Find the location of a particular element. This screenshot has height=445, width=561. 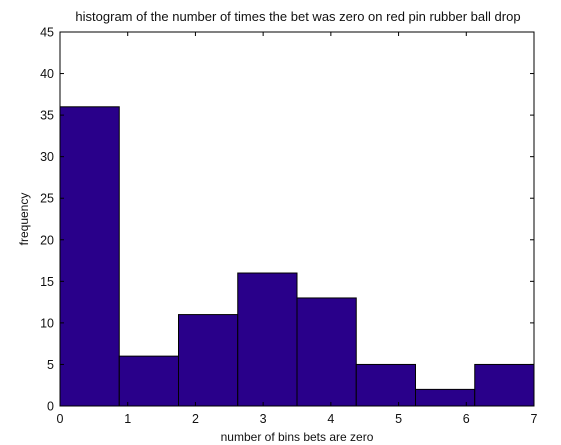

x-tick-label: 2 is located at coordinates (195, 419).